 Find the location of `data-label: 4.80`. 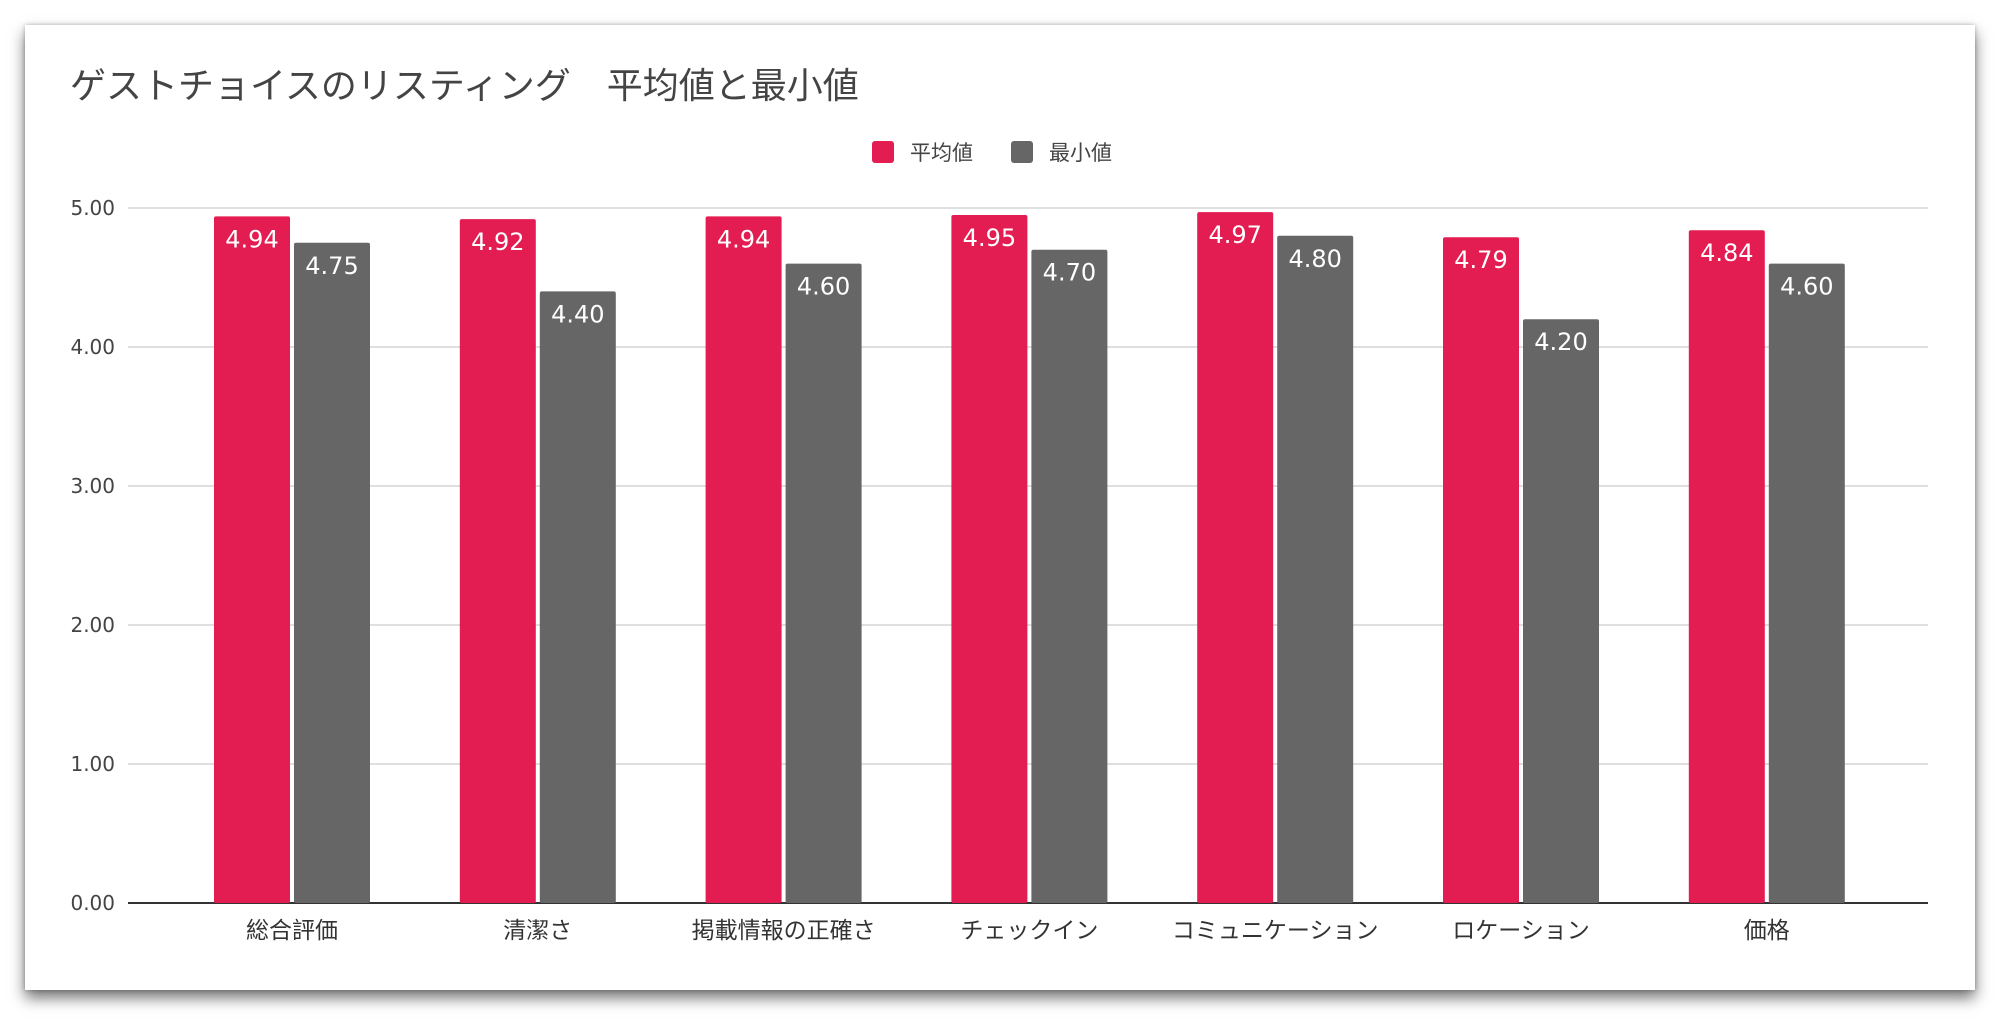

data-label: 4.80 is located at coordinates (1314, 259).